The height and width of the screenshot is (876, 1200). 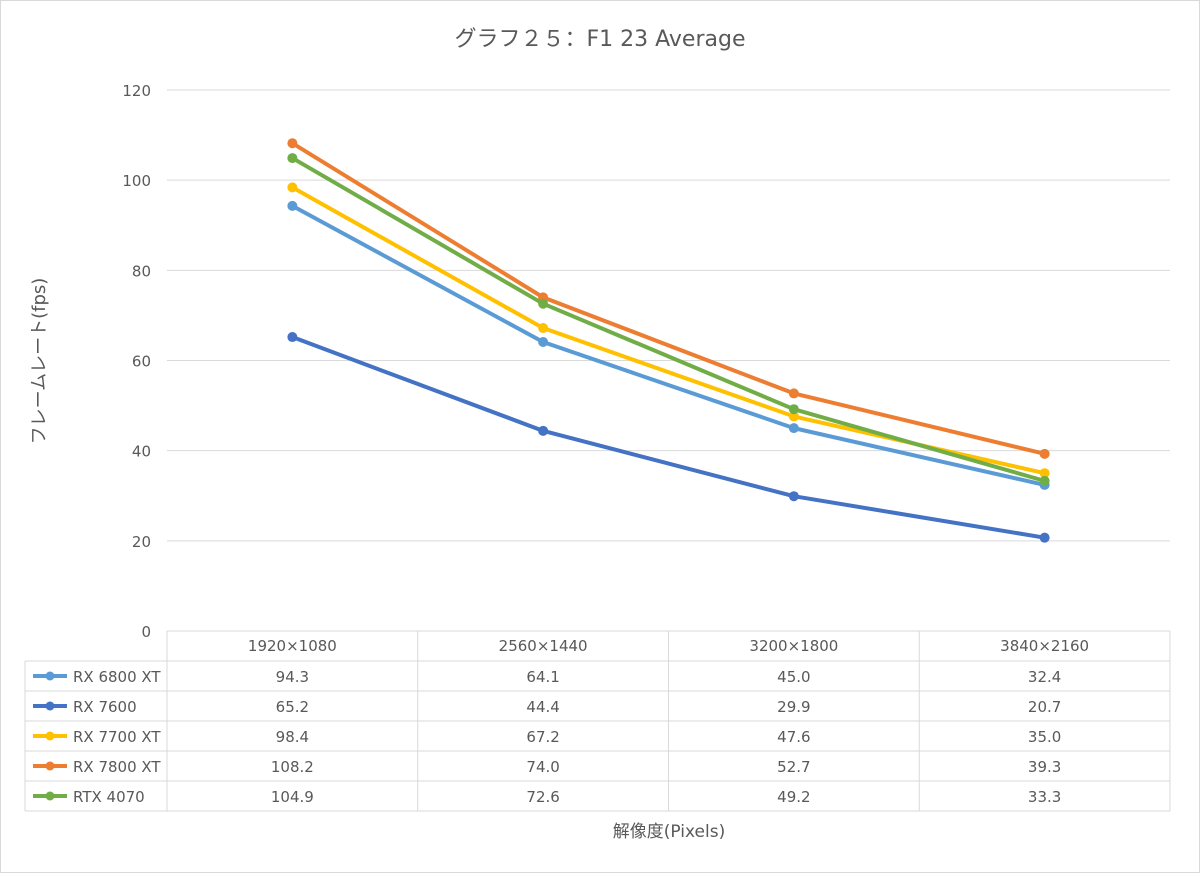 What do you see at coordinates (668, 437) in the screenshot?
I see `series-line` at bounding box center [668, 437].